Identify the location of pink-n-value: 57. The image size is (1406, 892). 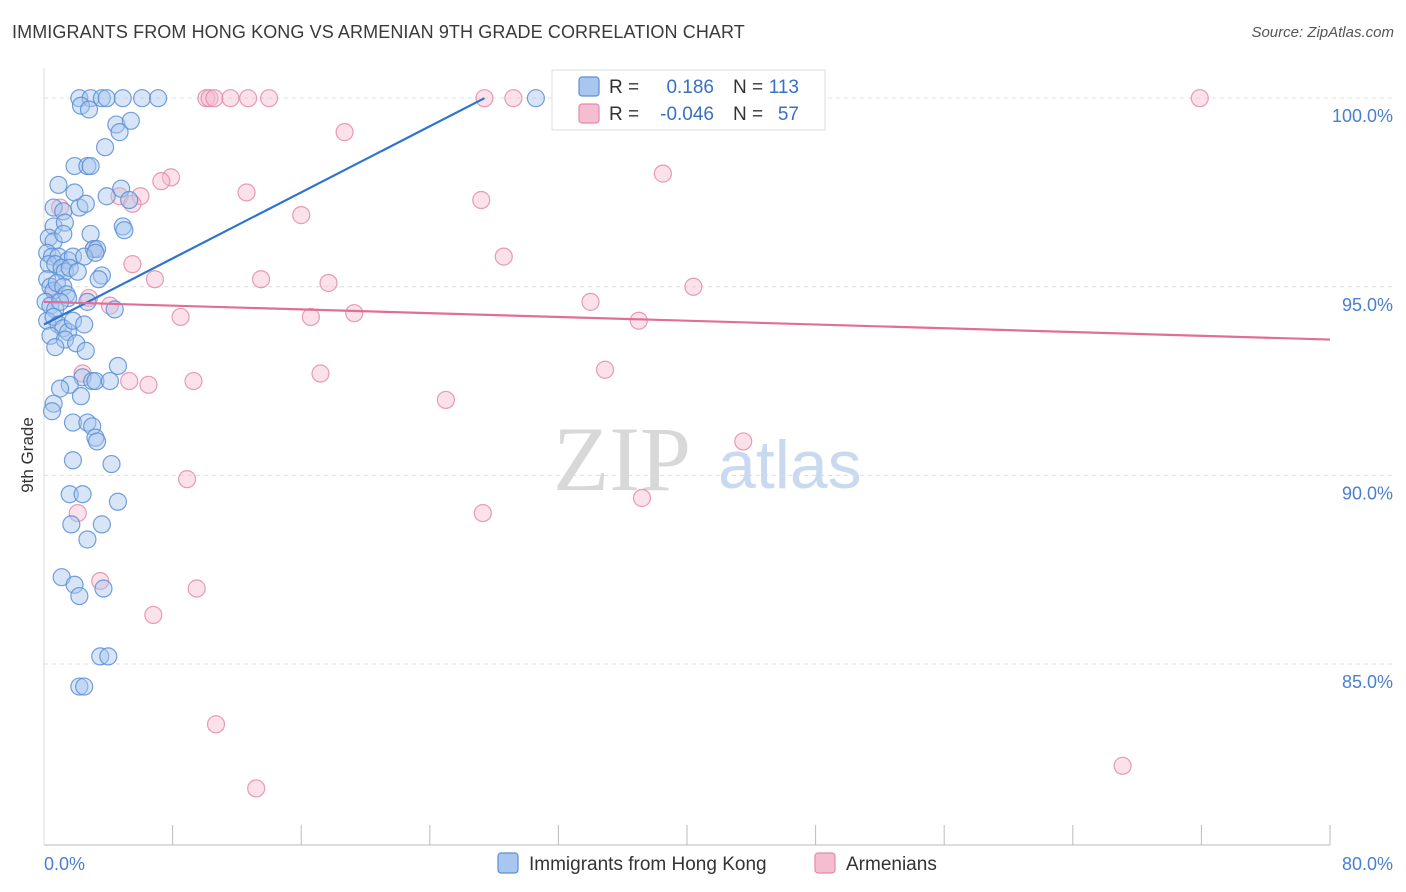
(788, 114).